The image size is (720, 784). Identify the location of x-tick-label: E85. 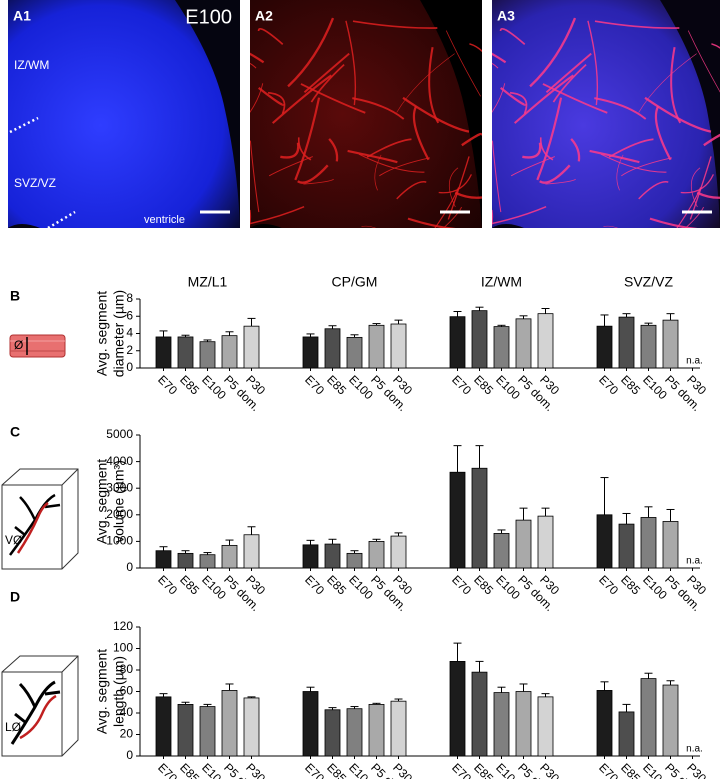
(189, 384).